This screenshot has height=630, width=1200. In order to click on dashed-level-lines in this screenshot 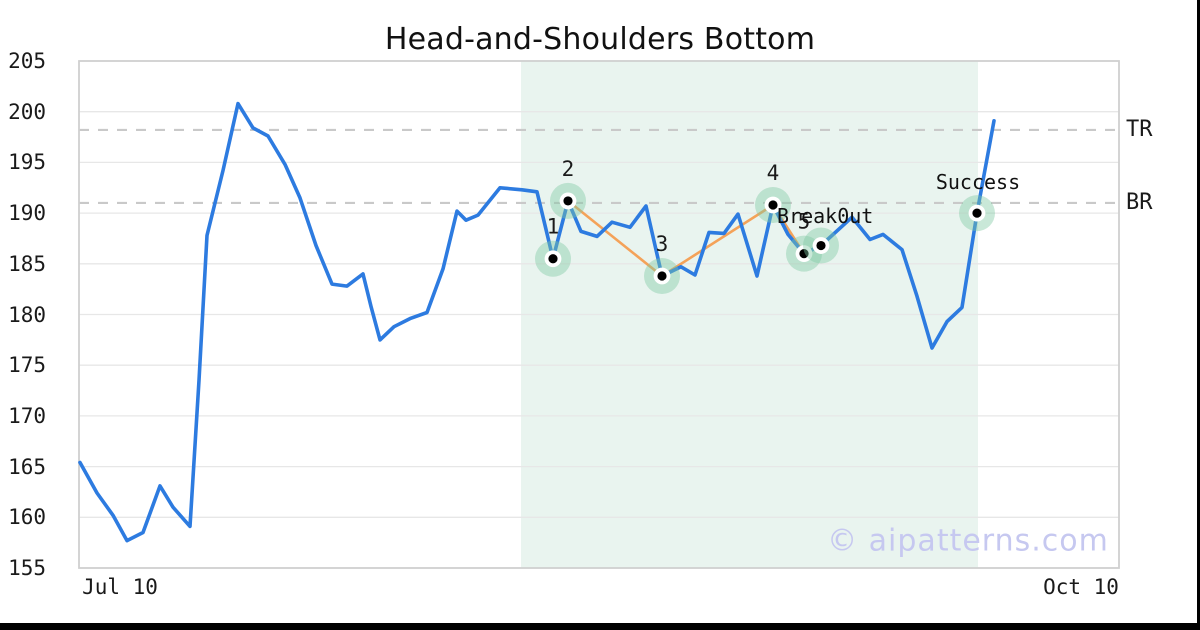, I will do `click(599, 166)`.